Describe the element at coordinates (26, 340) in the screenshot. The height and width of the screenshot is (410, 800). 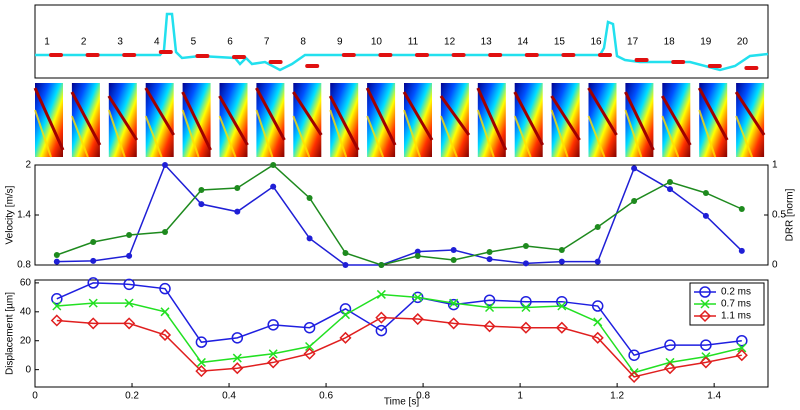
I see `y-tick-label: 20` at that location.